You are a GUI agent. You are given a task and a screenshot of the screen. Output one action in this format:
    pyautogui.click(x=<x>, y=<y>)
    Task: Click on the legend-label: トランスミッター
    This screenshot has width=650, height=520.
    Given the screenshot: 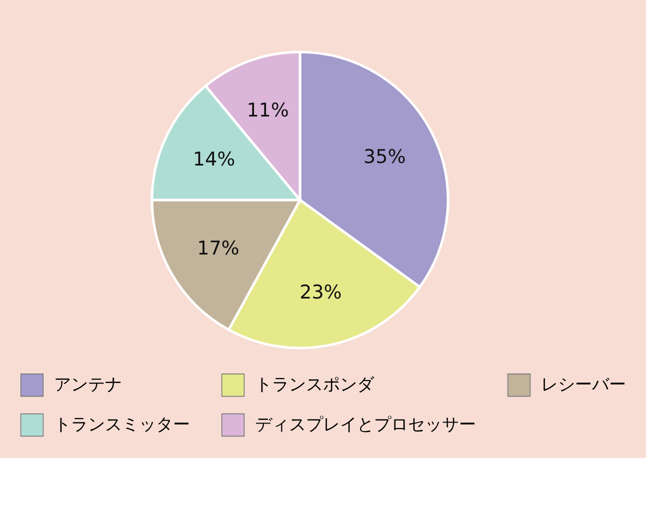 What is the action you would take?
    pyautogui.click(x=122, y=425)
    